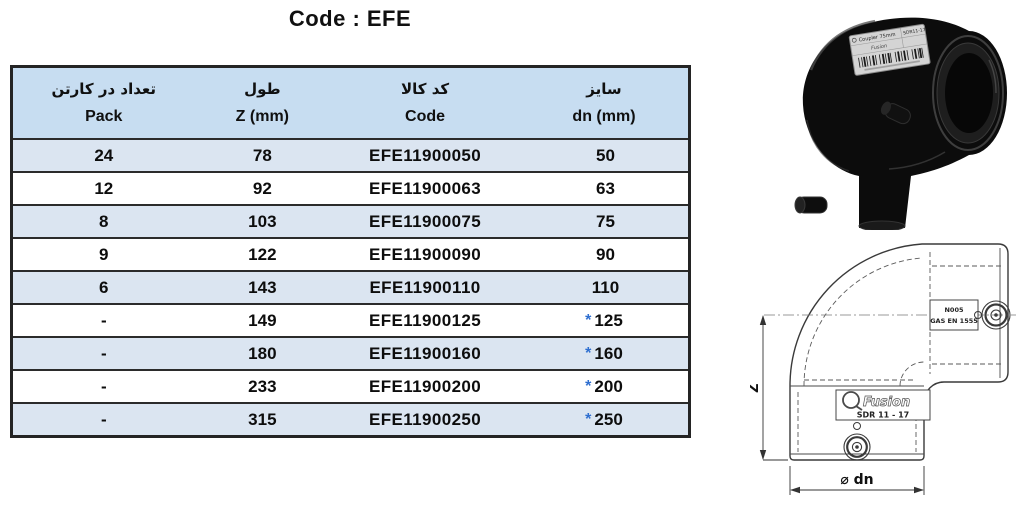 The image size is (1023, 509). I want to click on dn-value: 75, so click(605, 221).